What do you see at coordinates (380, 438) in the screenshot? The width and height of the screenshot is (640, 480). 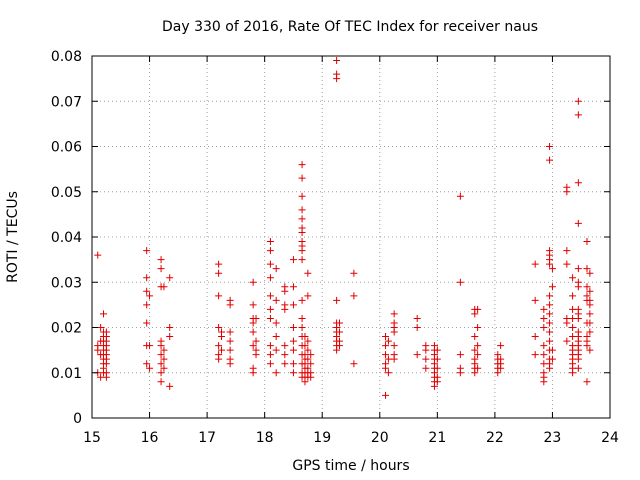 I see `x-tick-label: 20` at bounding box center [380, 438].